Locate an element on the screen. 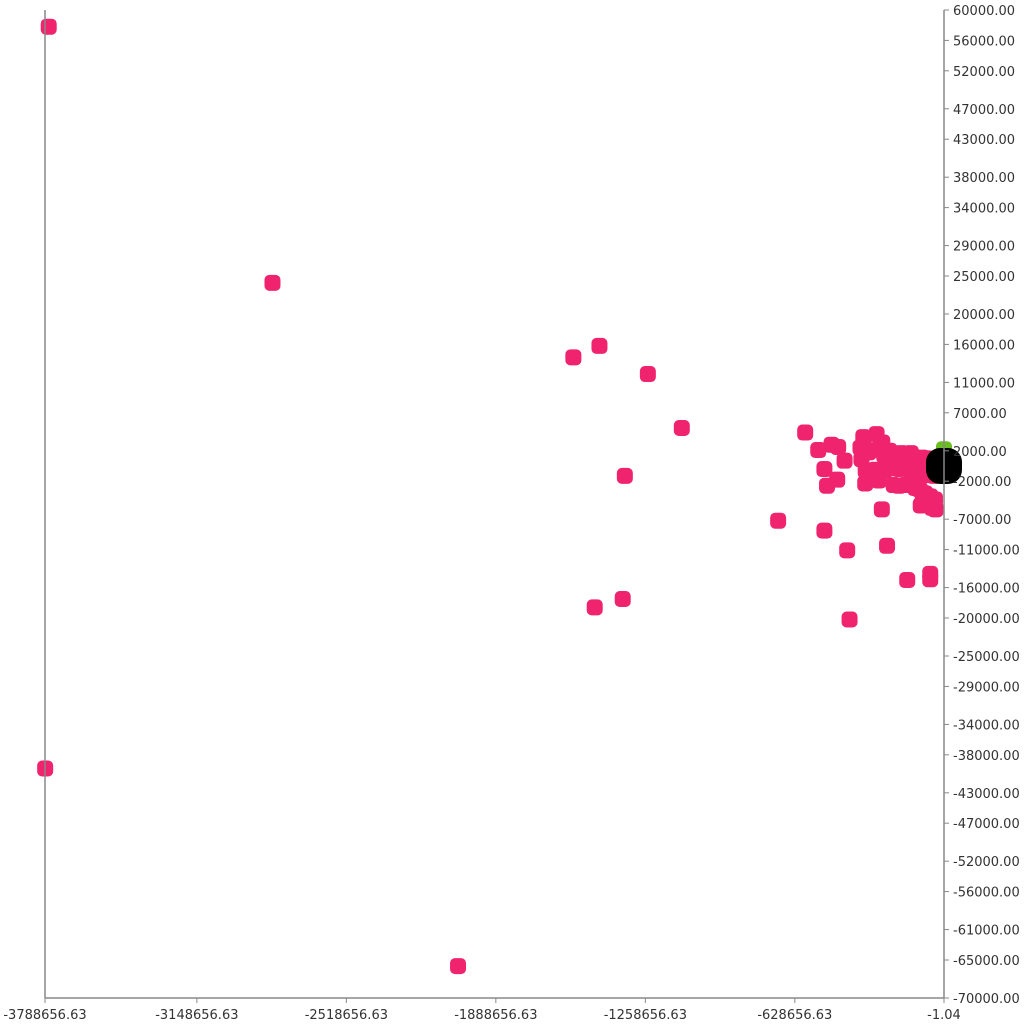  y-tick-label-16: -11000.00 is located at coordinates (986, 551).